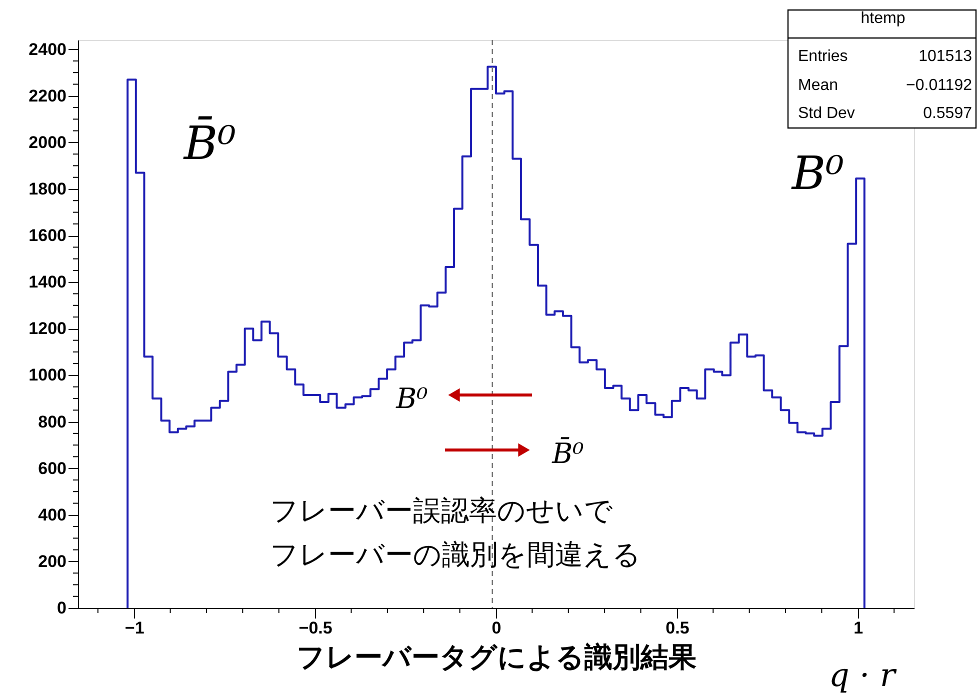  What do you see at coordinates (47, 49) in the screenshot?
I see `y-tick-label: 2400` at bounding box center [47, 49].